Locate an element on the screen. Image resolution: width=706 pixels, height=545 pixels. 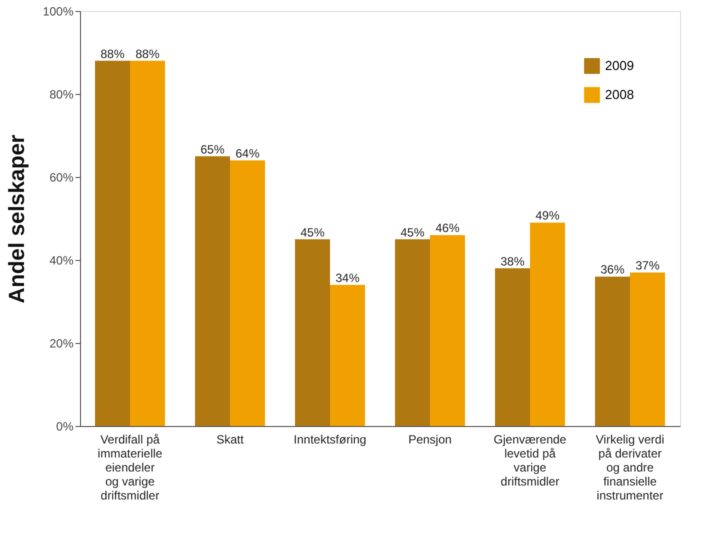
y-tick-label: 20% is located at coordinates (61, 343).